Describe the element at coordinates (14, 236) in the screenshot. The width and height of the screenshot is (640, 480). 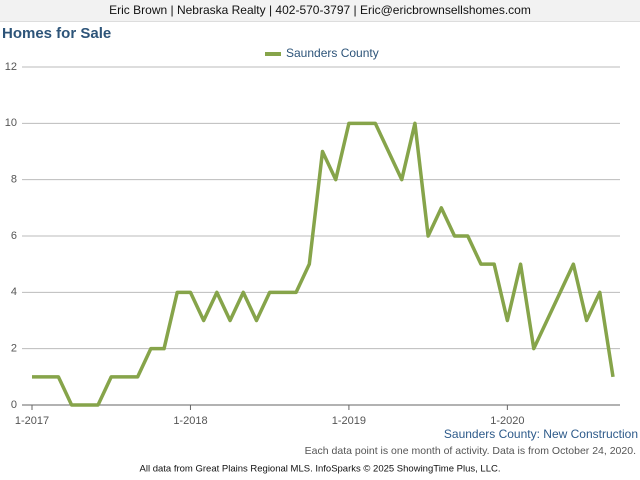
I see `y-tick-label: 6` at that location.